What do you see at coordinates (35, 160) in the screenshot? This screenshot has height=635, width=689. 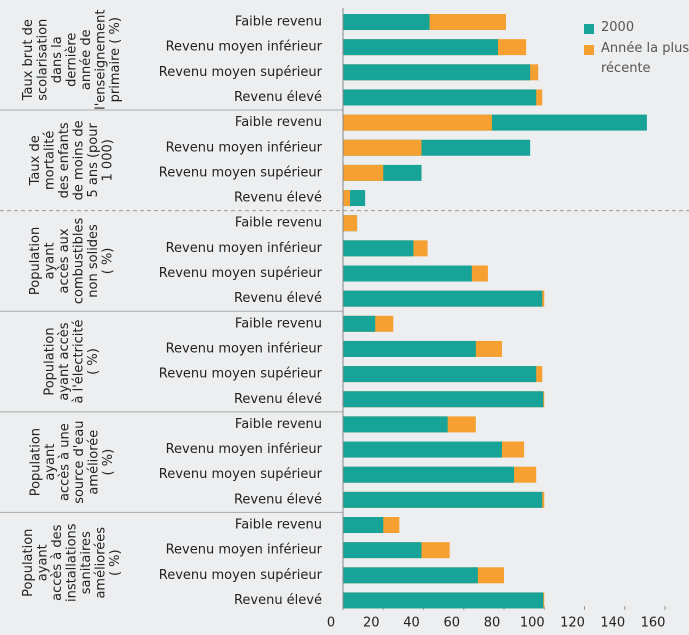 I see `group-label: Taux de` at bounding box center [35, 160].